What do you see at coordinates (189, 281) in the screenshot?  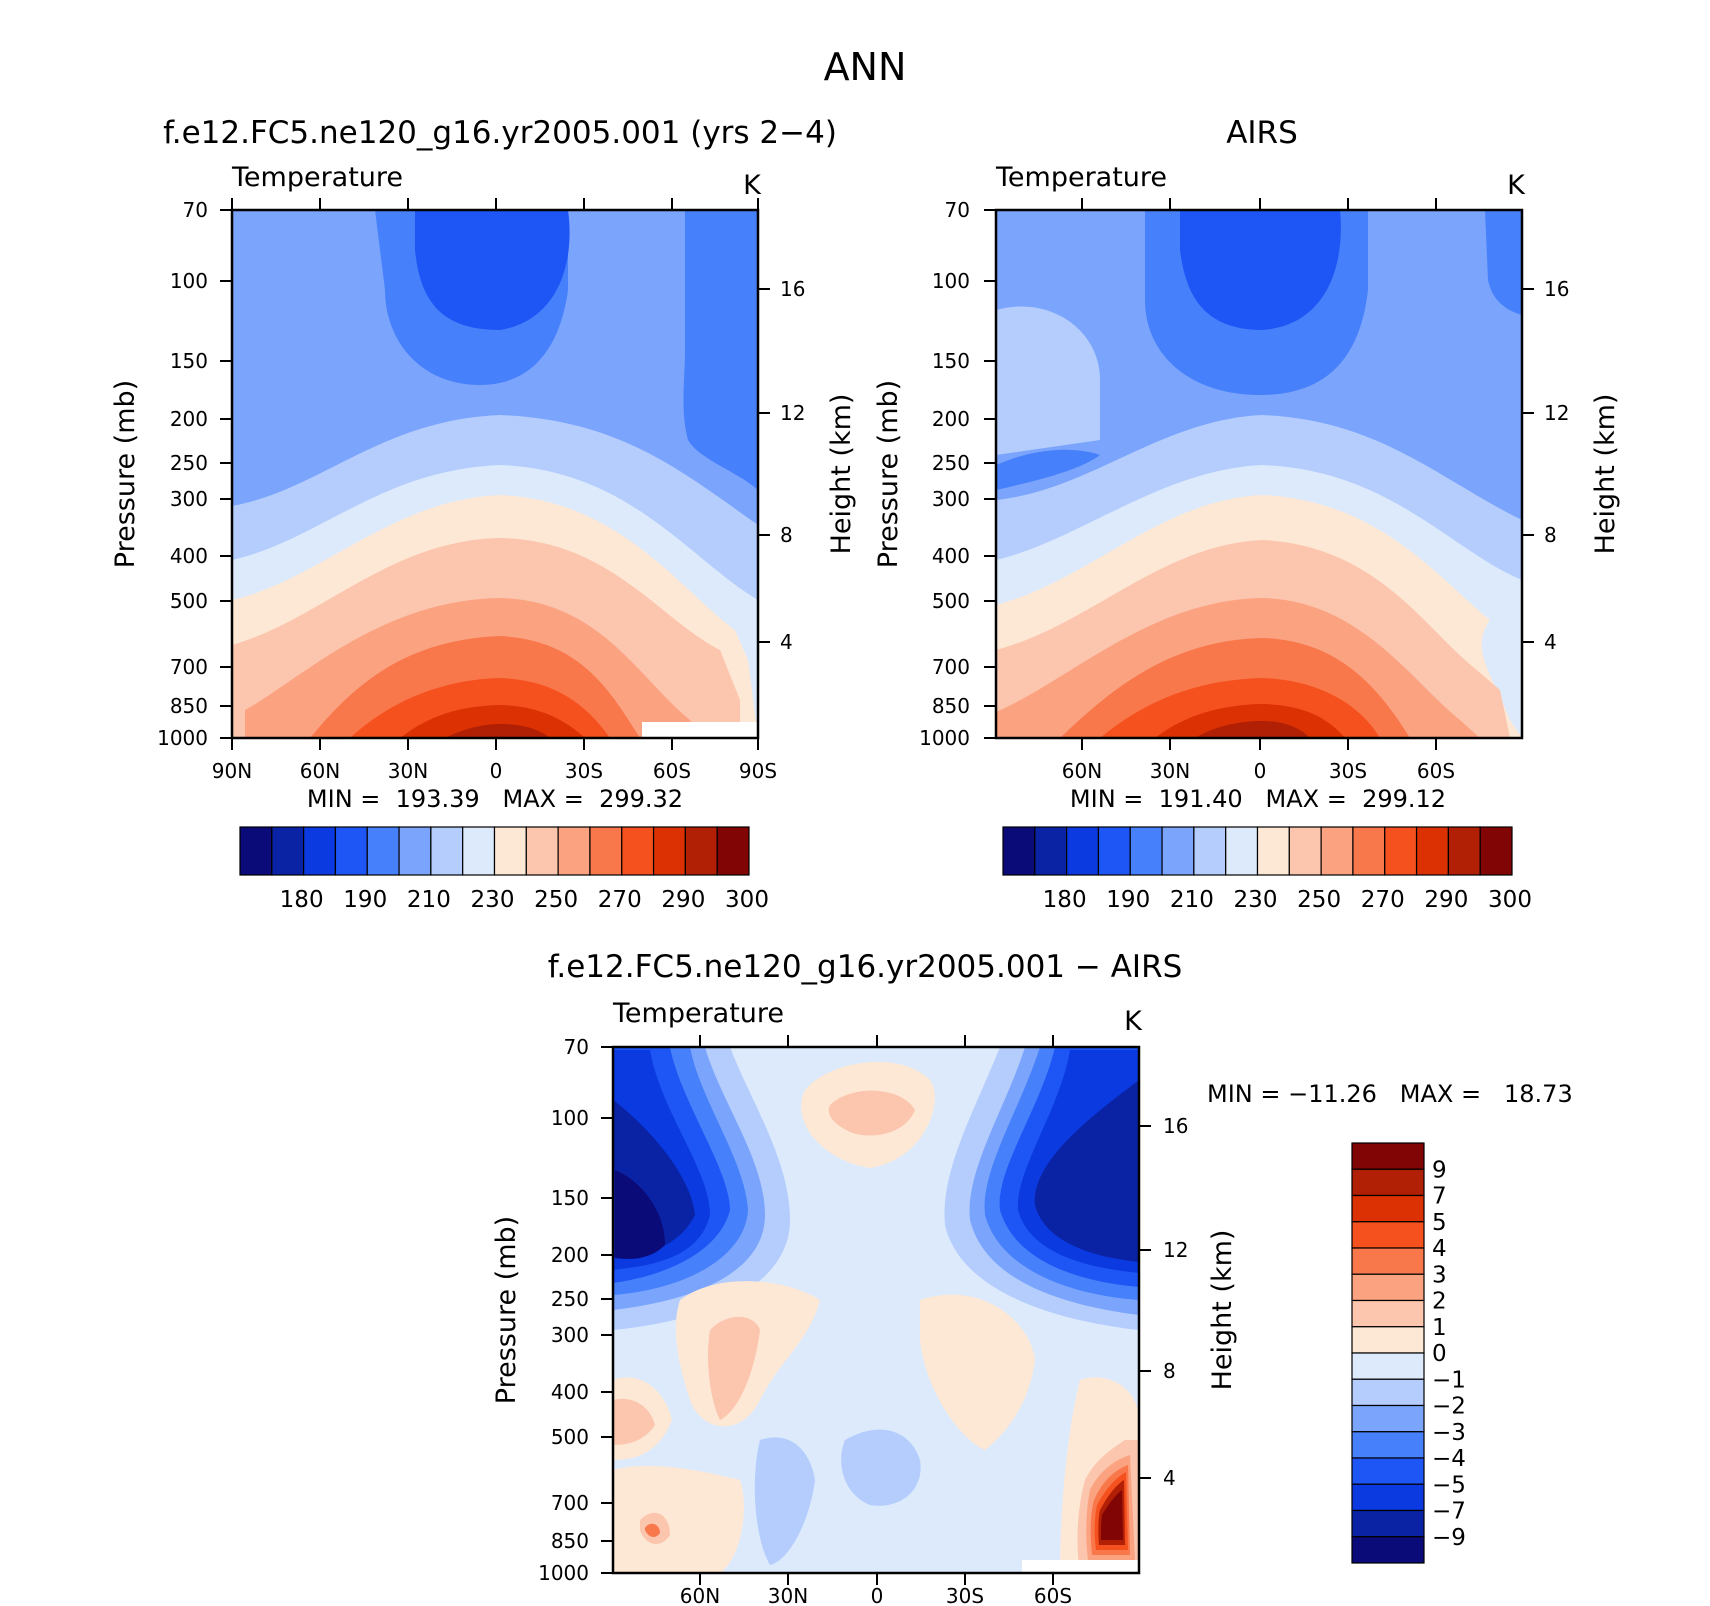 I see `y-tick-label: 100` at bounding box center [189, 281].